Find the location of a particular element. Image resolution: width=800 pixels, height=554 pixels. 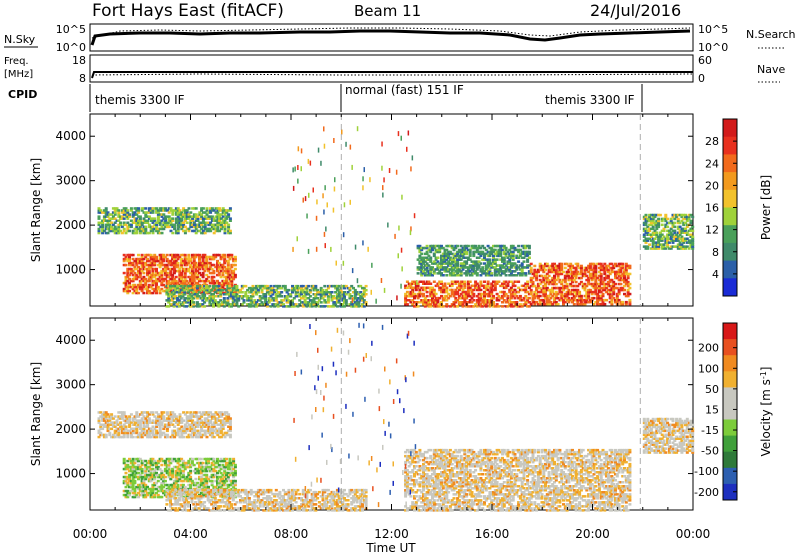

freq-tick-top: 18 is located at coordinates (79, 60).